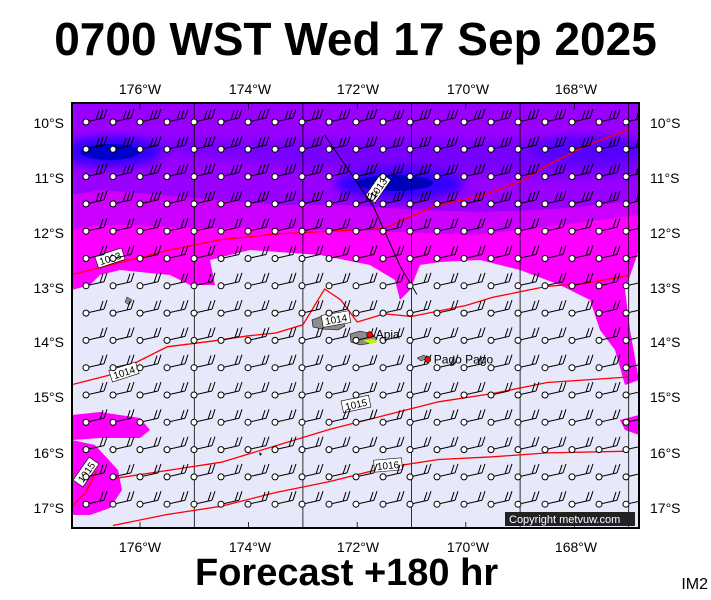 This screenshot has height=600, width=711. Describe the element at coordinates (48, 342) in the screenshot. I see `lat-tick-14: 14°S` at that location.